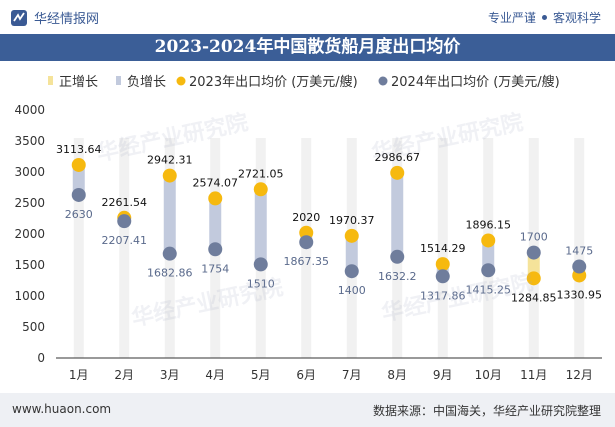 The height and width of the screenshot is (427, 615). Describe the element at coordinates (533, 265) in the screenshot. I see `positive-change-bar` at that location.